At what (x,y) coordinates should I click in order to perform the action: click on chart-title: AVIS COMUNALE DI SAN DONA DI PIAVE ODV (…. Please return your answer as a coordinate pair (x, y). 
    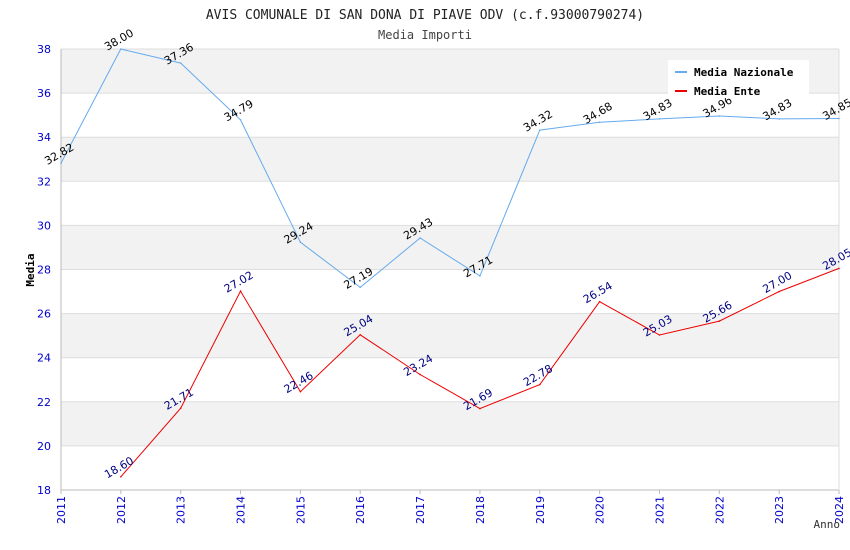
    Looking at the image, I should click on (425, 15).